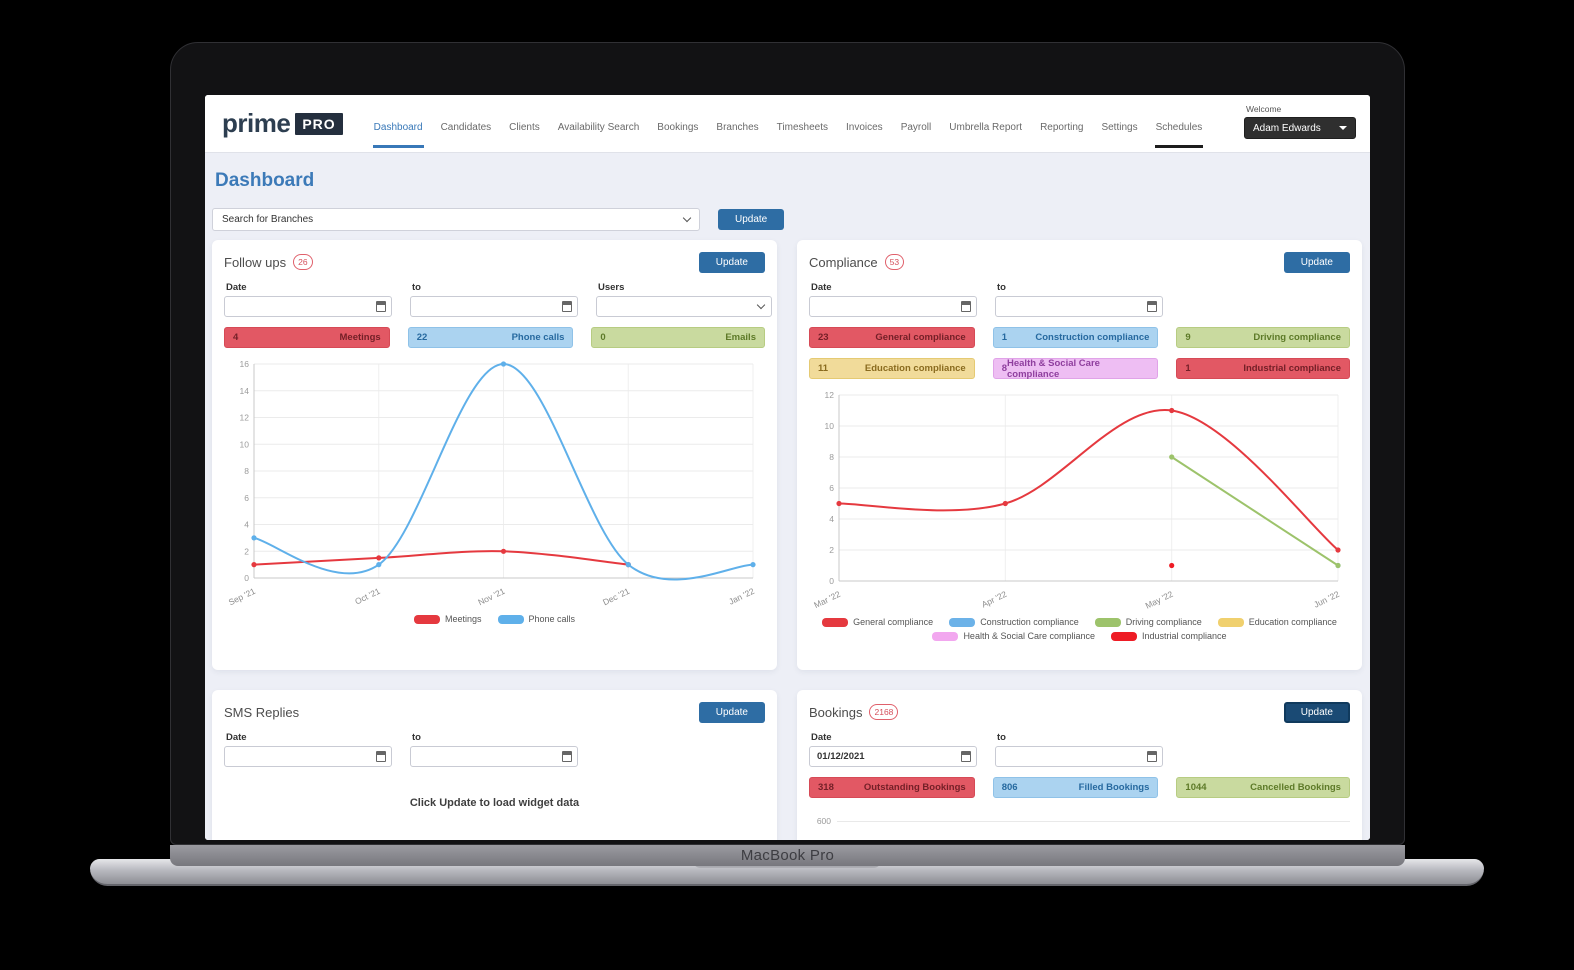  Describe the element at coordinates (494, 803) in the screenshot. I see `widget-empty-message: Click Update to load widget data` at that location.